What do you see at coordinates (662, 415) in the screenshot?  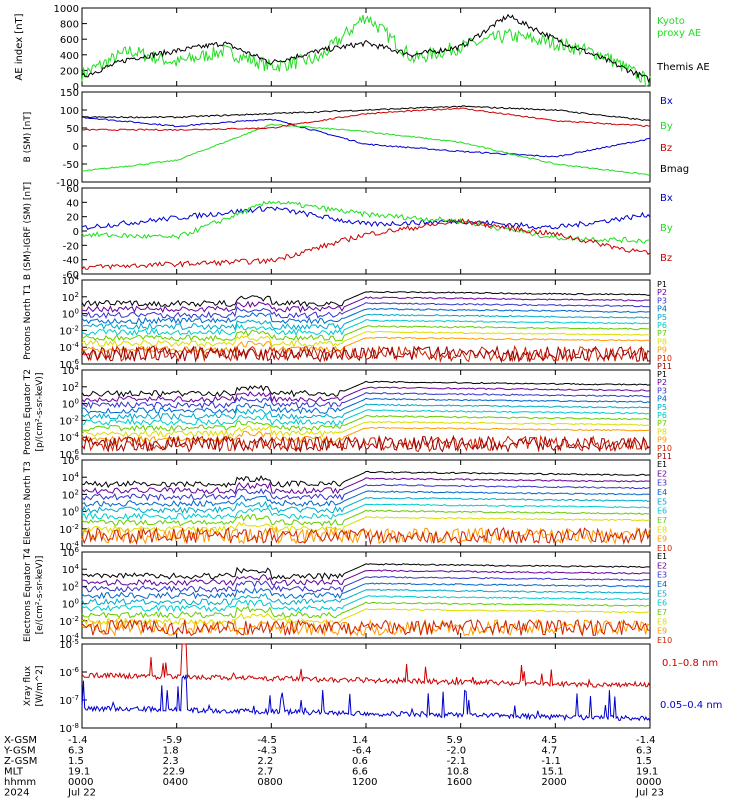 I see `legend-flux4-5: P6` at bounding box center [662, 415].